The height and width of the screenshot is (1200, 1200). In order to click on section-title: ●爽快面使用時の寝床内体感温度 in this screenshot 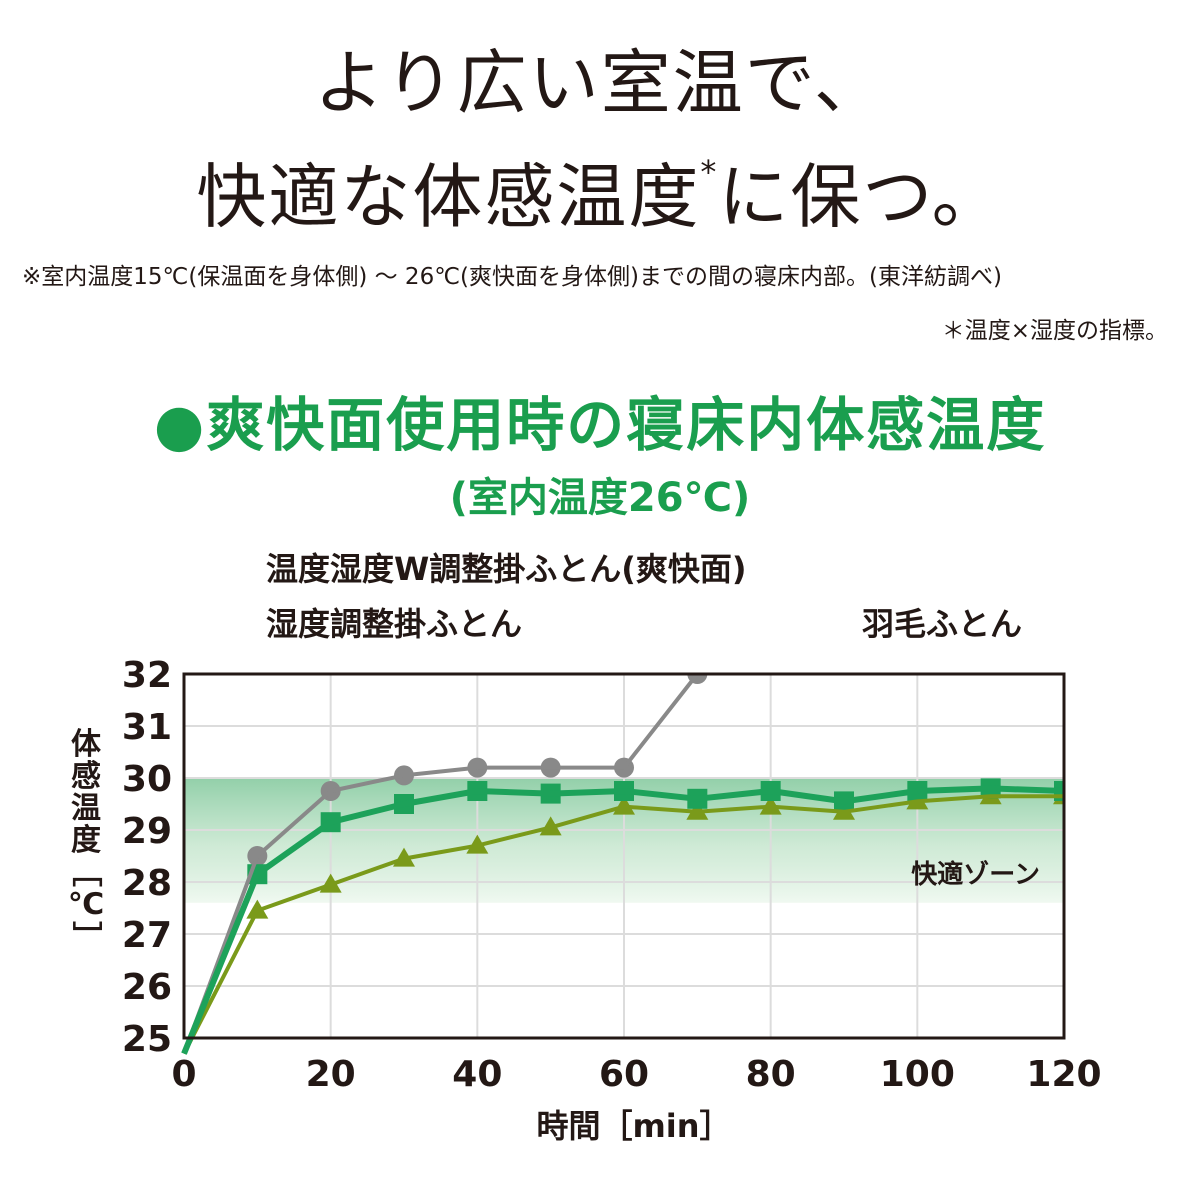, I will do `click(600, 425)`.